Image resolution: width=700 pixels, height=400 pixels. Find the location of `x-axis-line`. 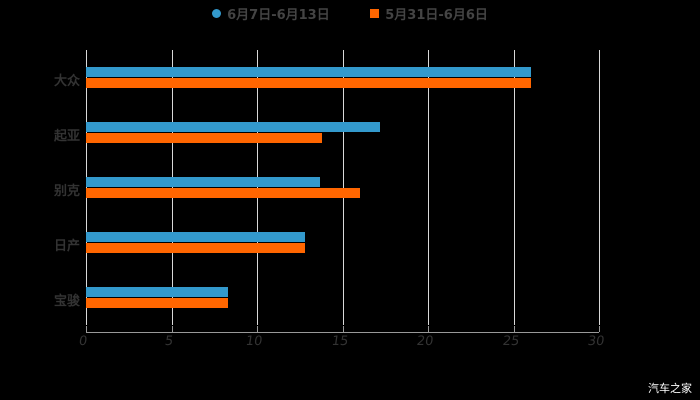

x-axis-line is located at coordinates (342, 332).